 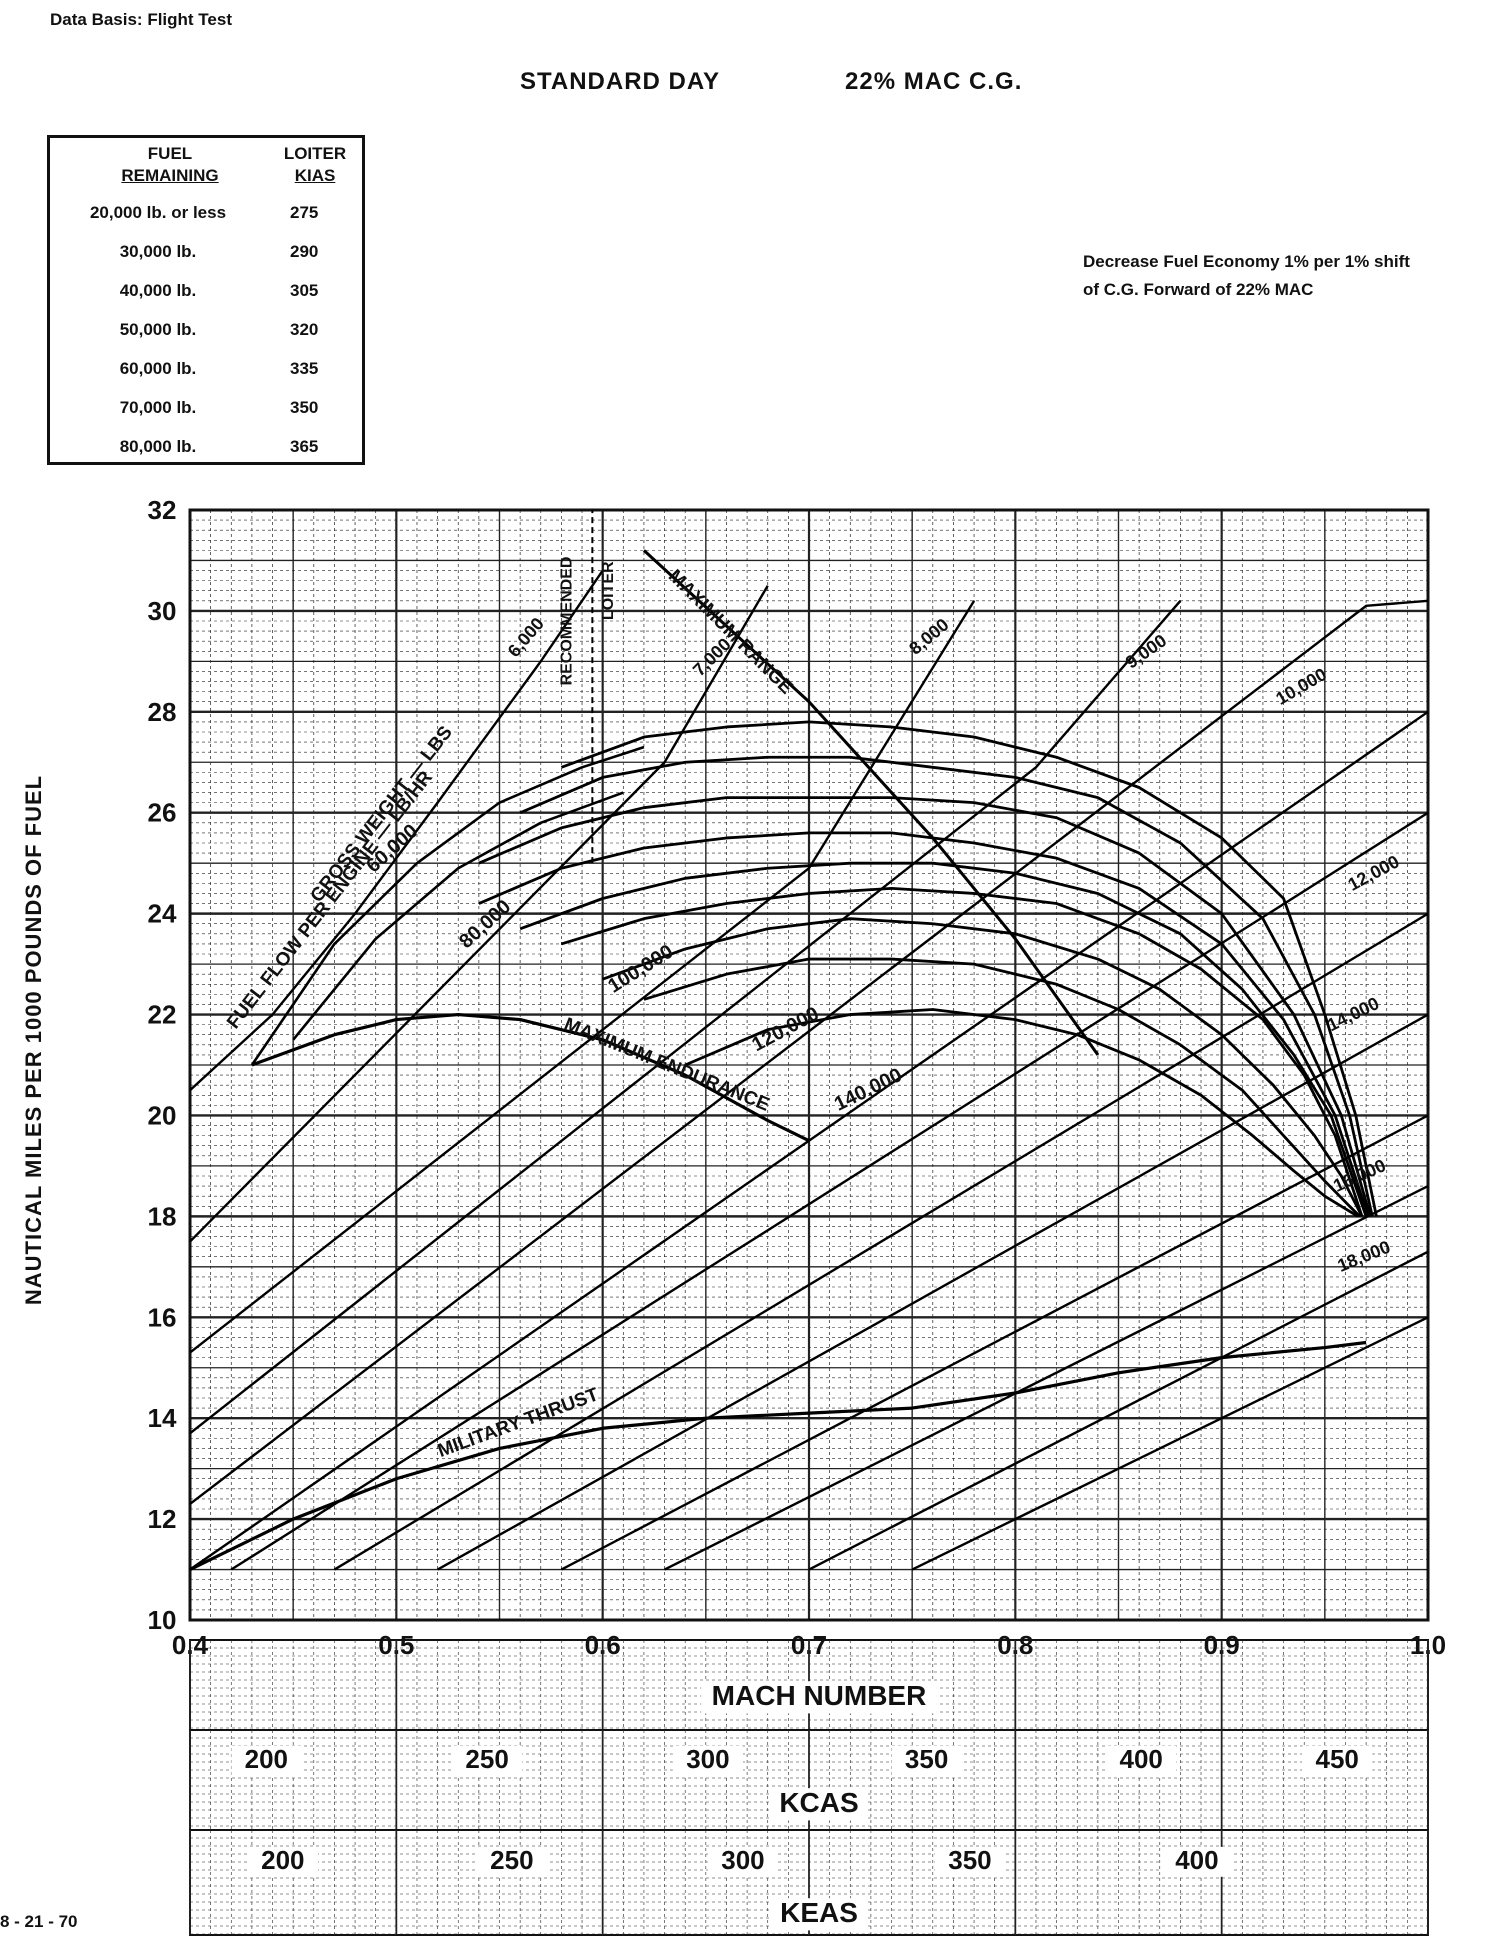 I want to click on row-fuel: 30,000 lb., so click(x=158, y=251).